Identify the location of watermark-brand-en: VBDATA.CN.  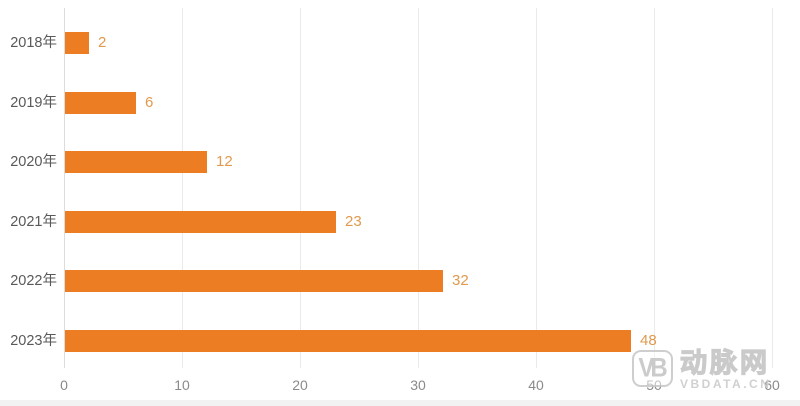
(726, 384).